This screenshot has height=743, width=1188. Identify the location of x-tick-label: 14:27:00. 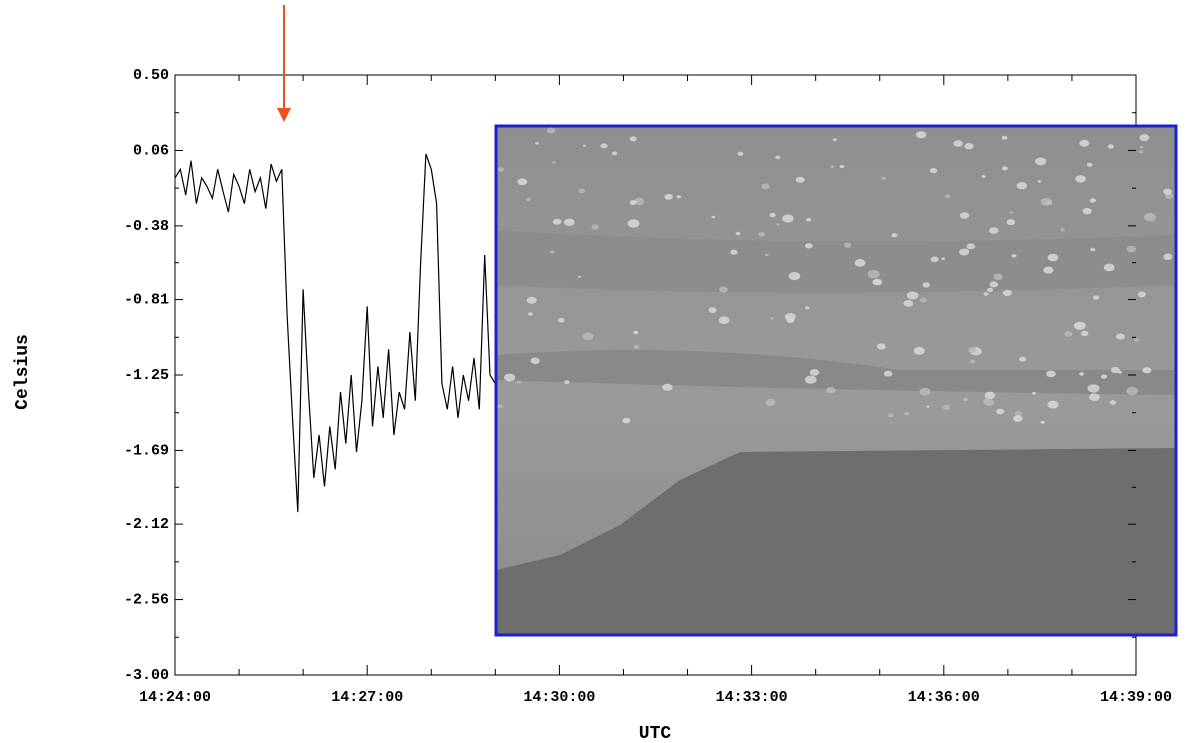
(367, 697).